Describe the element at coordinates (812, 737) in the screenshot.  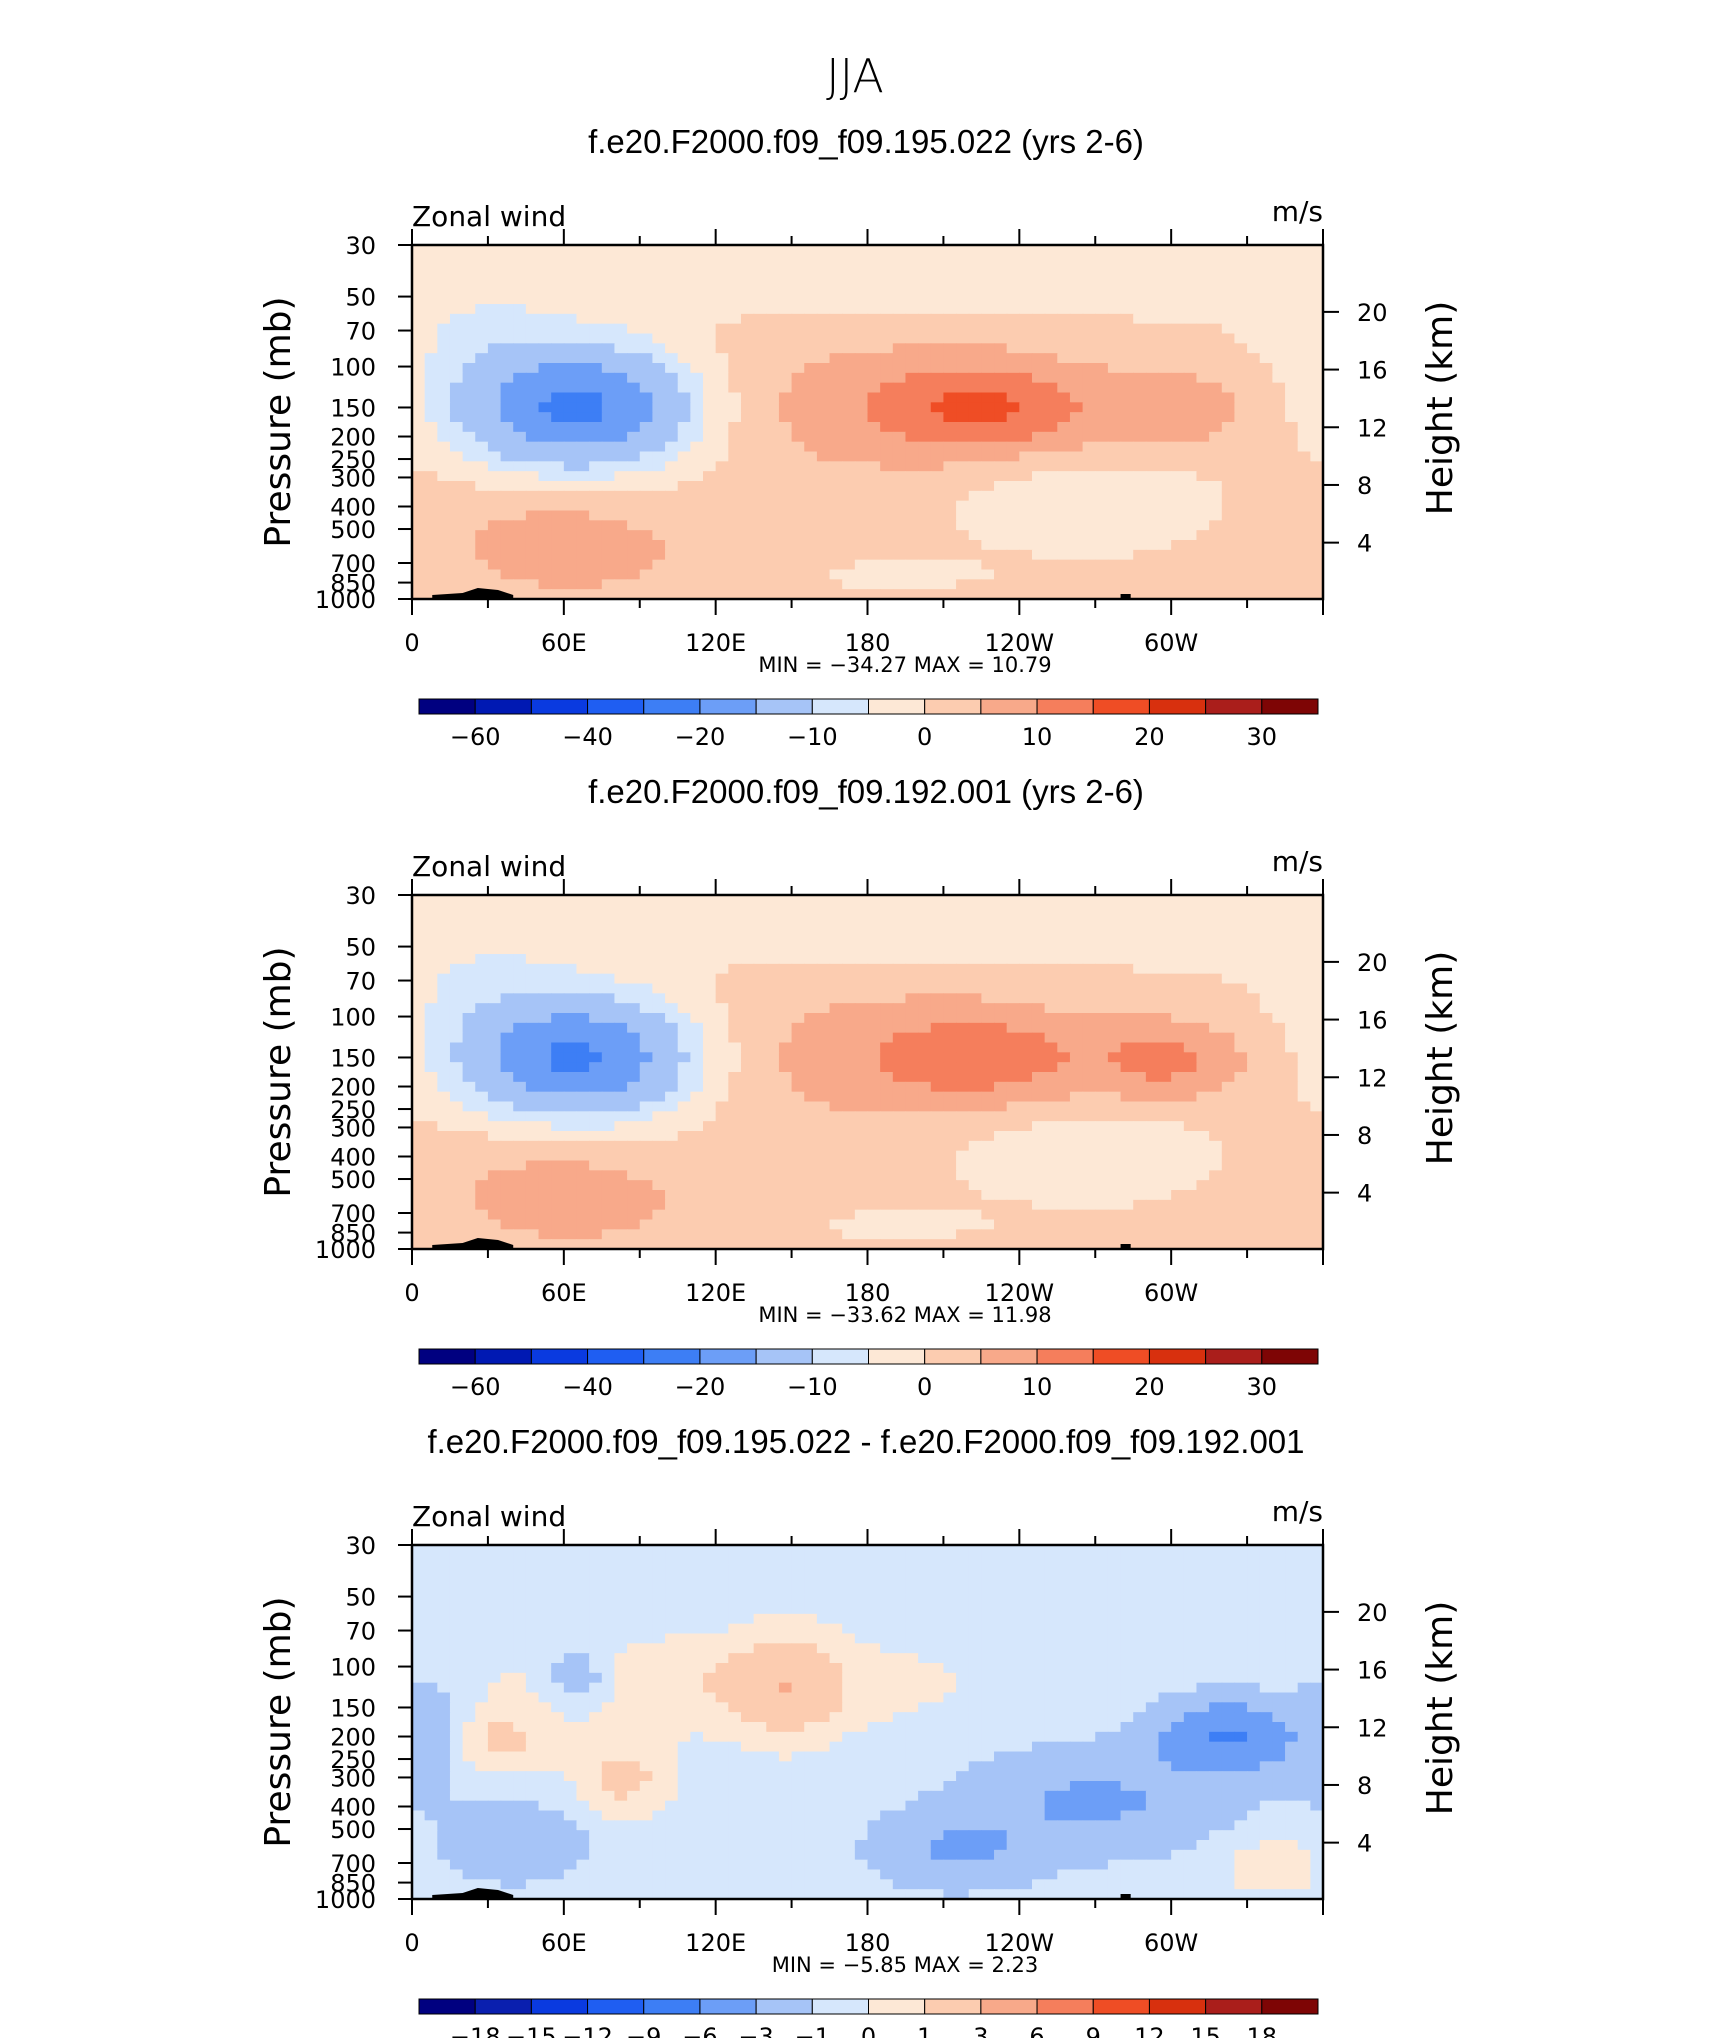
I see `colorbar-label: −10` at that location.